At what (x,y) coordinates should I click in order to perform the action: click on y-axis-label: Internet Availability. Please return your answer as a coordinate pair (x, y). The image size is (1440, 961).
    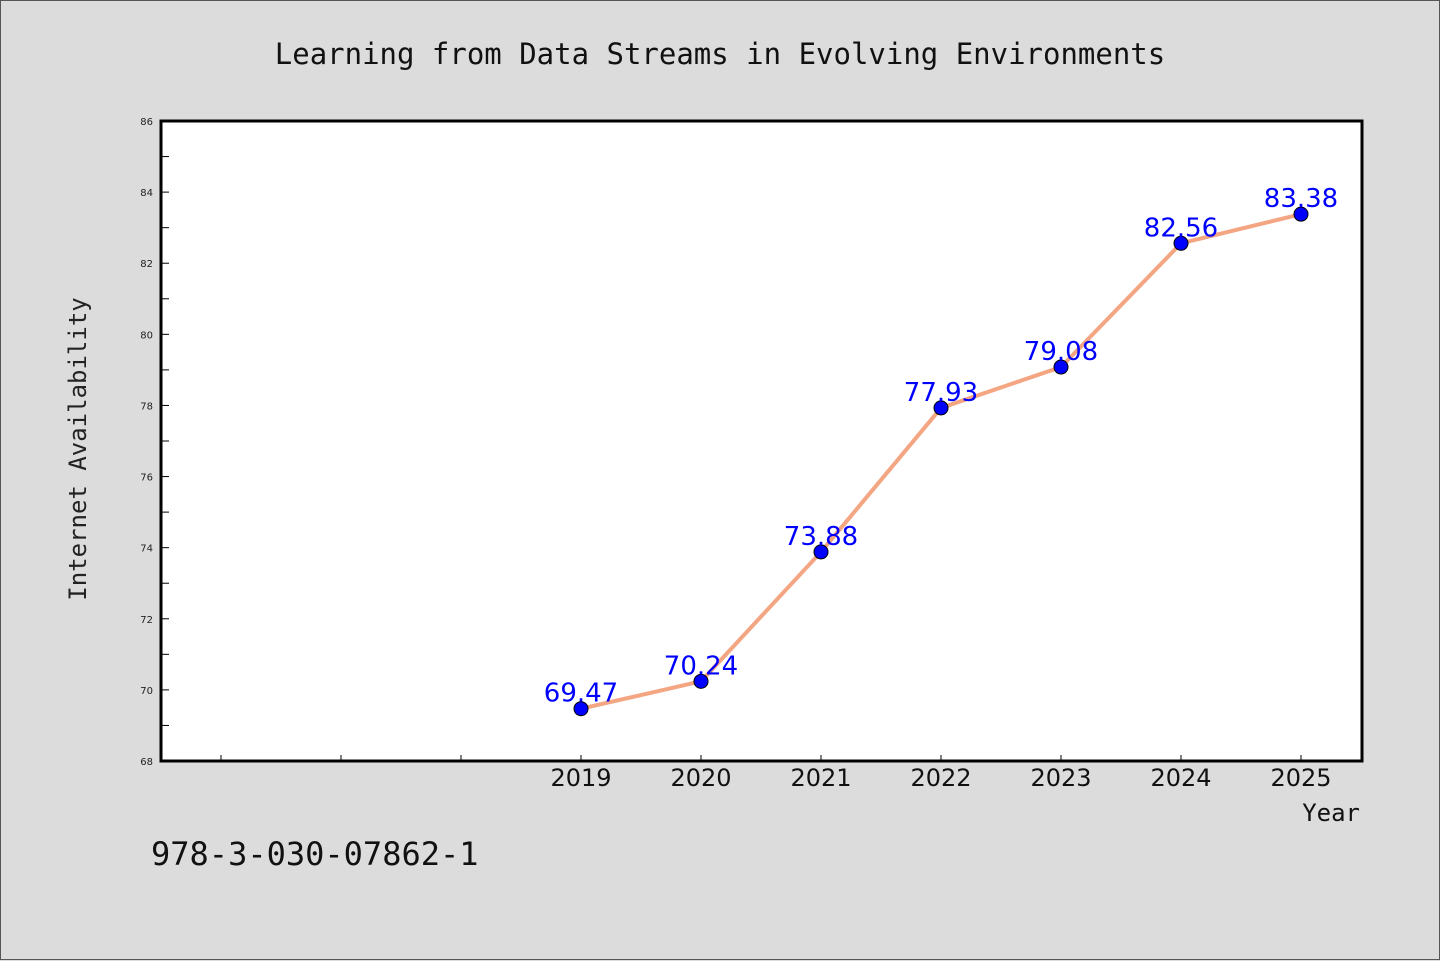
    Looking at the image, I should click on (78, 448).